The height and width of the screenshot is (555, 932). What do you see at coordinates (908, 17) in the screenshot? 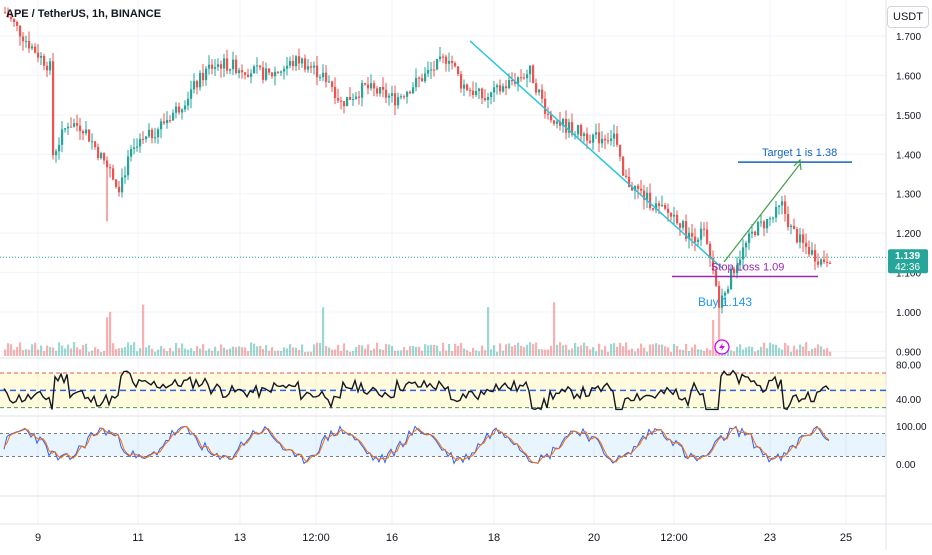
I see `currency-button: USDT` at bounding box center [908, 17].